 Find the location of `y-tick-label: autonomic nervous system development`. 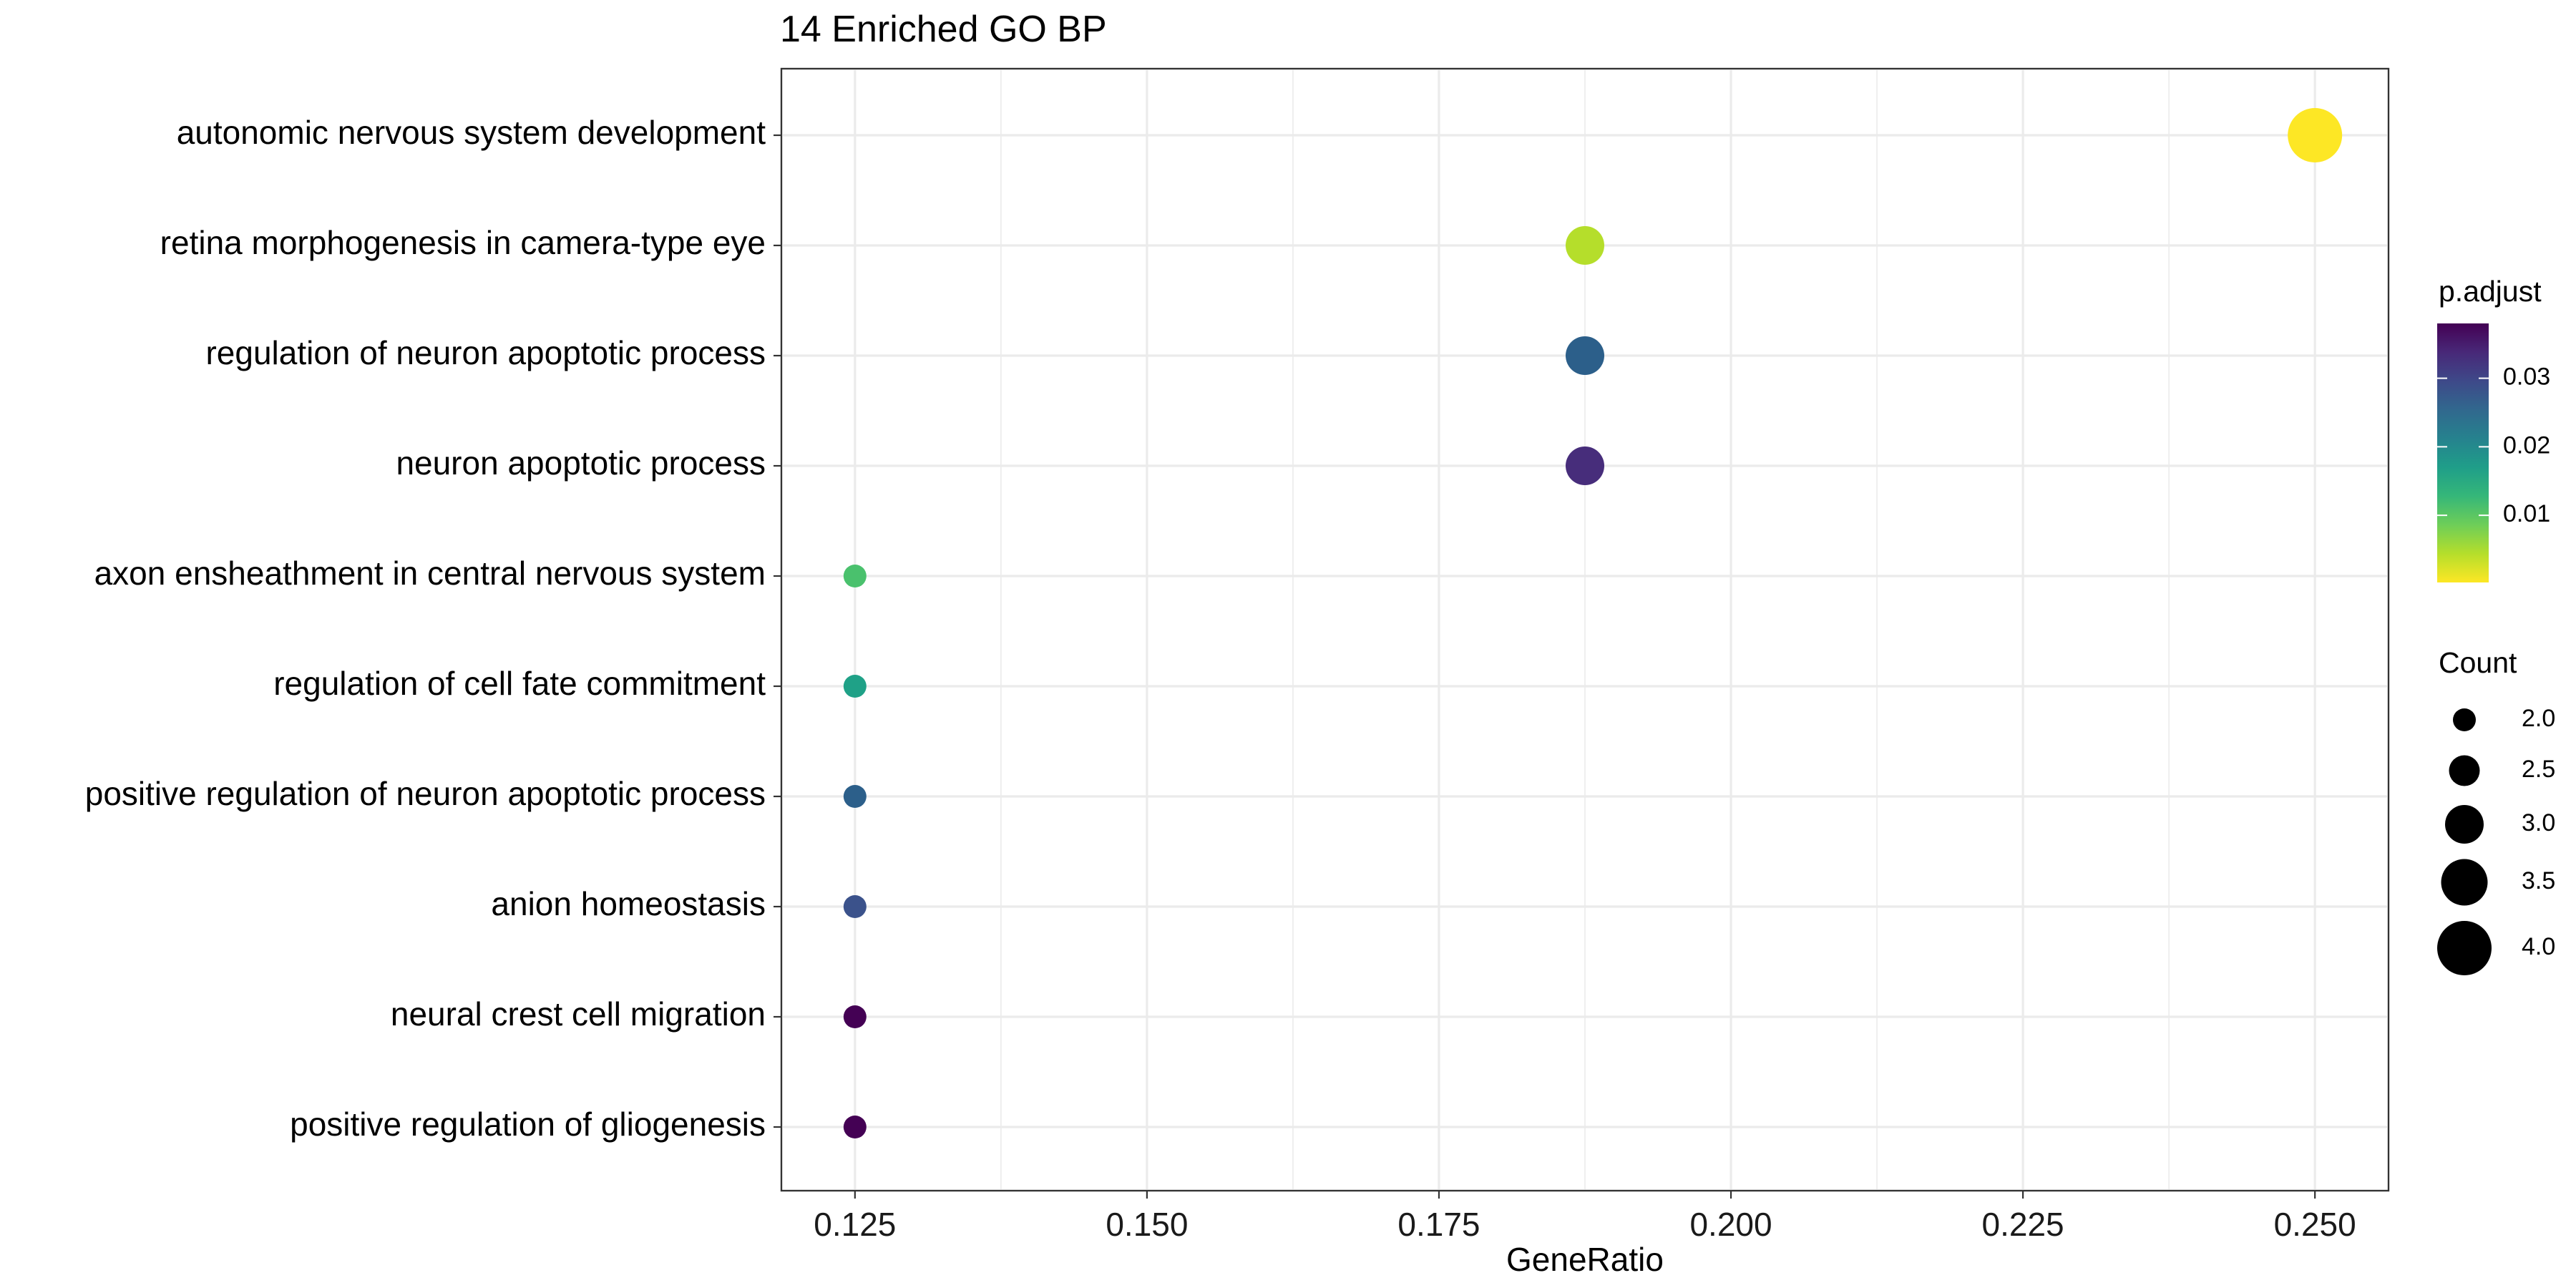

y-tick-label: autonomic nervous system development is located at coordinates (471, 132).